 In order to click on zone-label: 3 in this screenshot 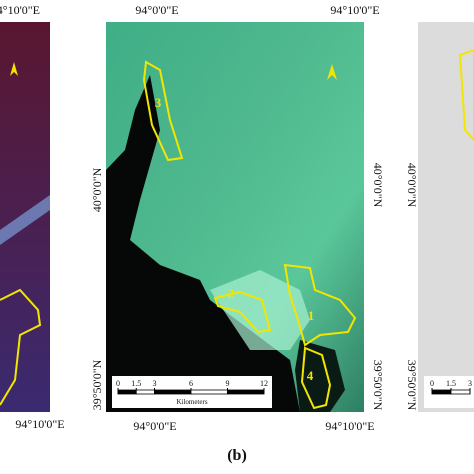, I will do `click(158, 102)`.